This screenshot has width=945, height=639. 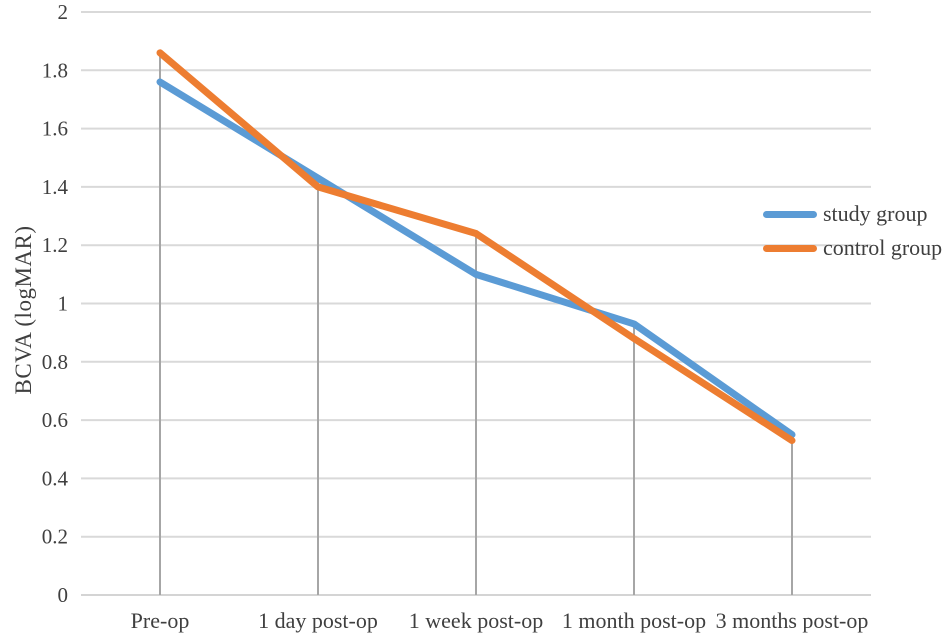 What do you see at coordinates (55, 70) in the screenshot?
I see `y-tick-label: 1.8` at bounding box center [55, 70].